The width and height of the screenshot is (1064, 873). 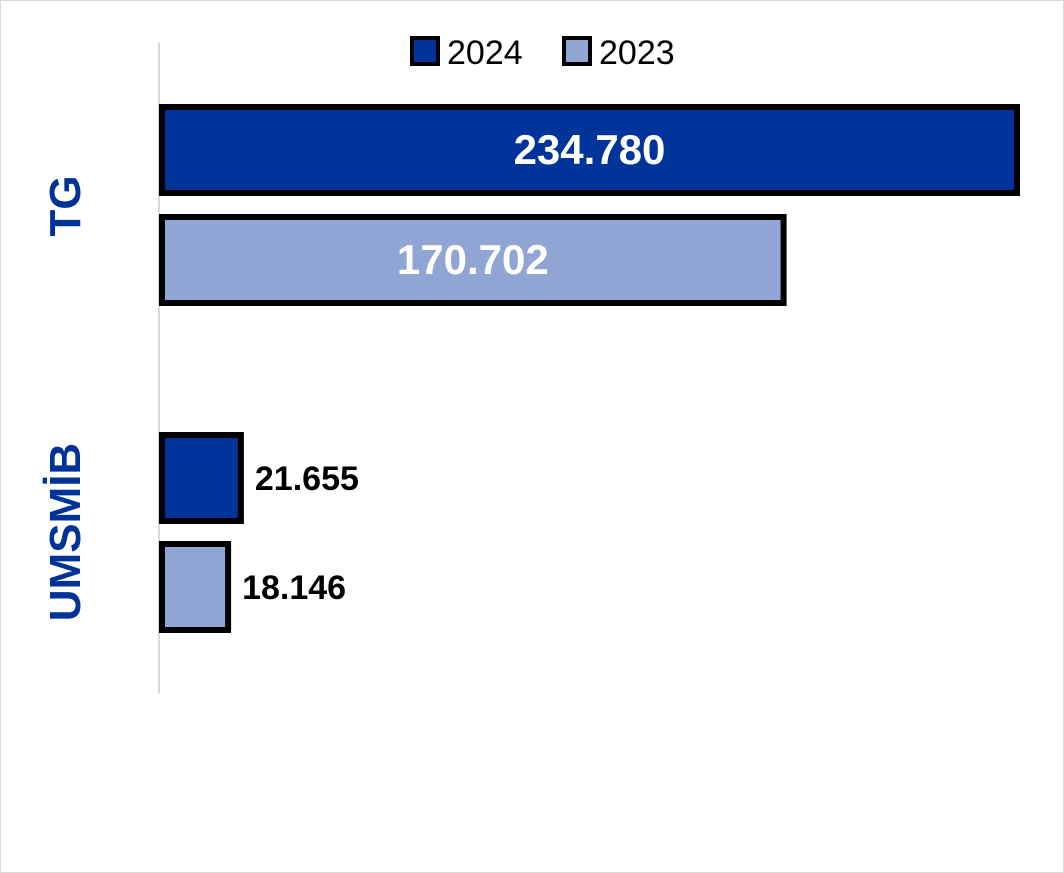 I want to click on bar-tg-2023, so click(x=473, y=260).